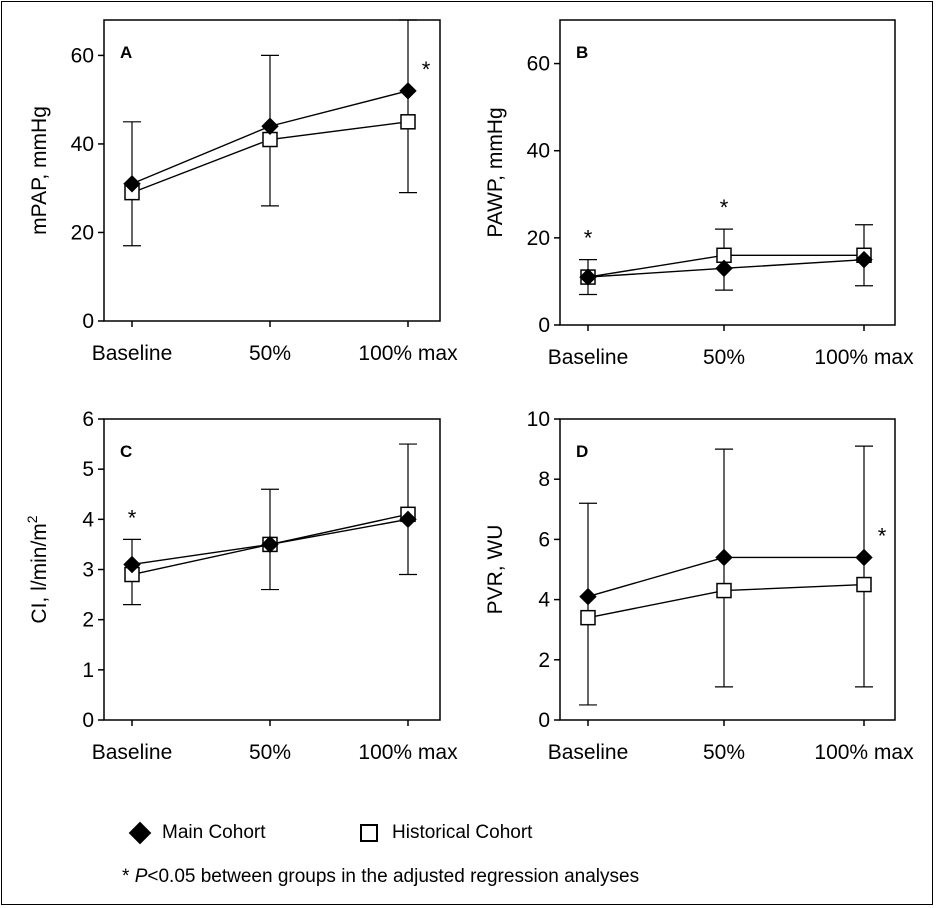 The image size is (936, 908). What do you see at coordinates (582, 52) in the screenshot?
I see `panel-b-label: B` at bounding box center [582, 52].